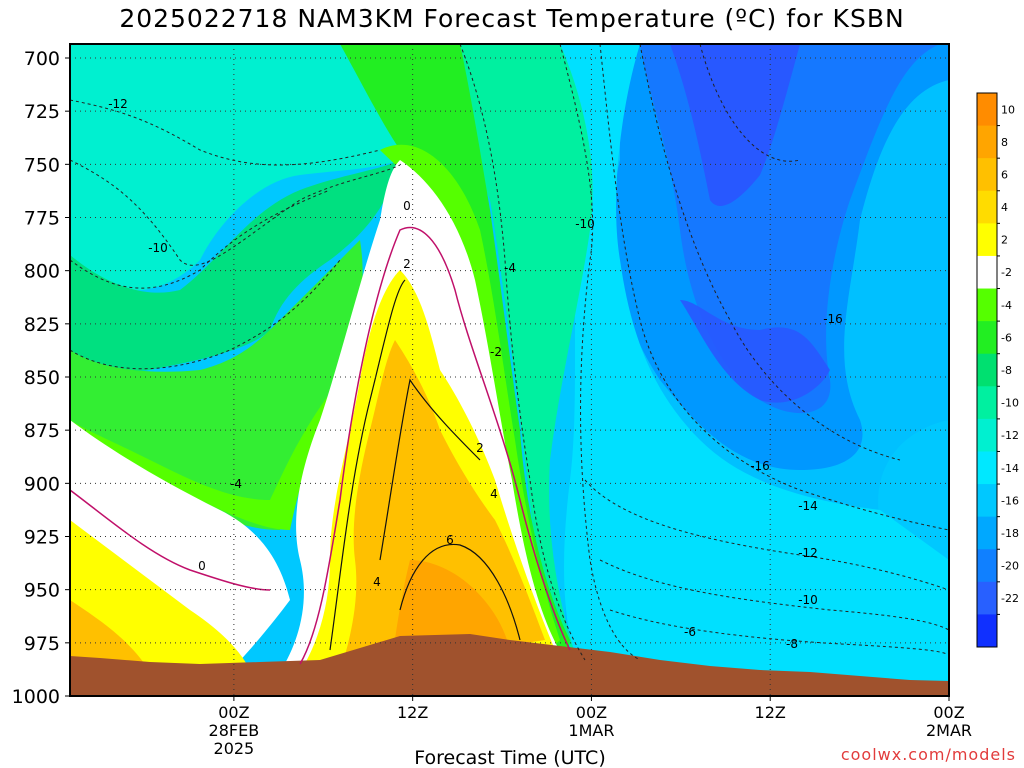  What do you see at coordinates (1006, 370) in the screenshot?
I see `colorbar-label: -8` at bounding box center [1006, 370].